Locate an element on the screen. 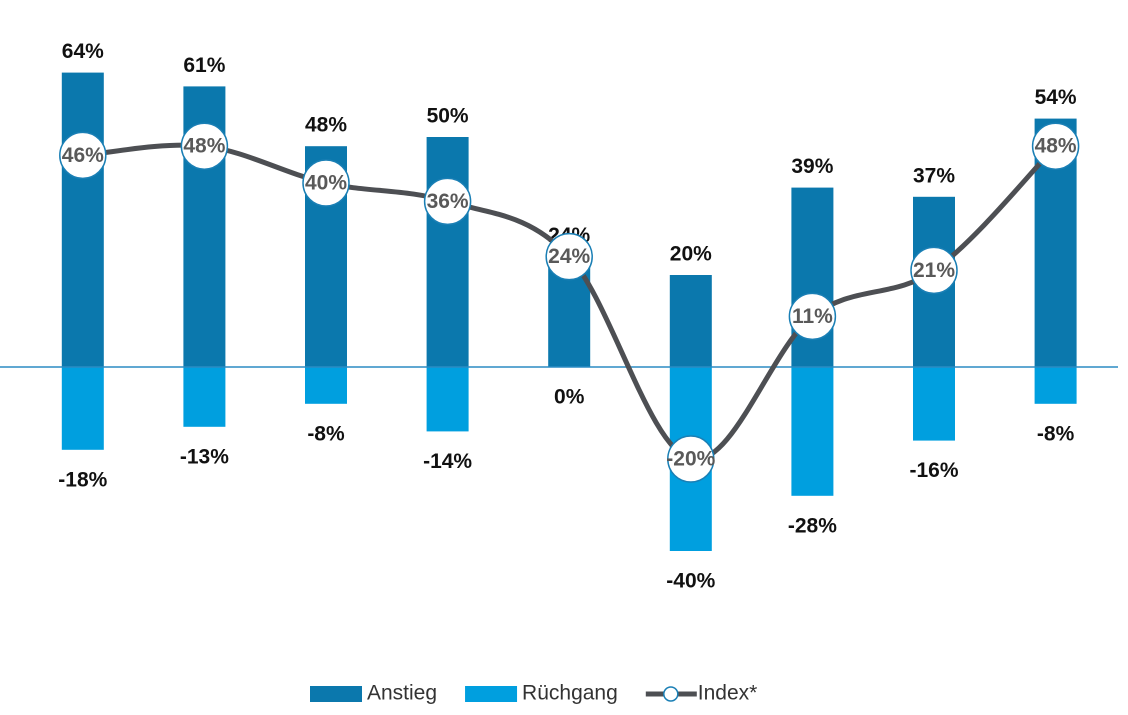 The image size is (1128, 715). data-label: -28% is located at coordinates (812, 525).